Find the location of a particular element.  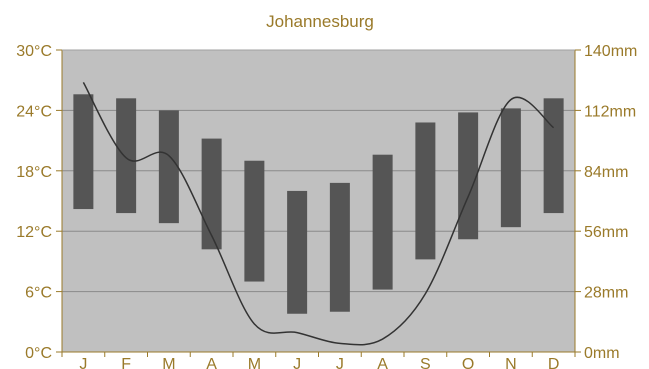

left-tick-label: 24°C is located at coordinates (34, 111).